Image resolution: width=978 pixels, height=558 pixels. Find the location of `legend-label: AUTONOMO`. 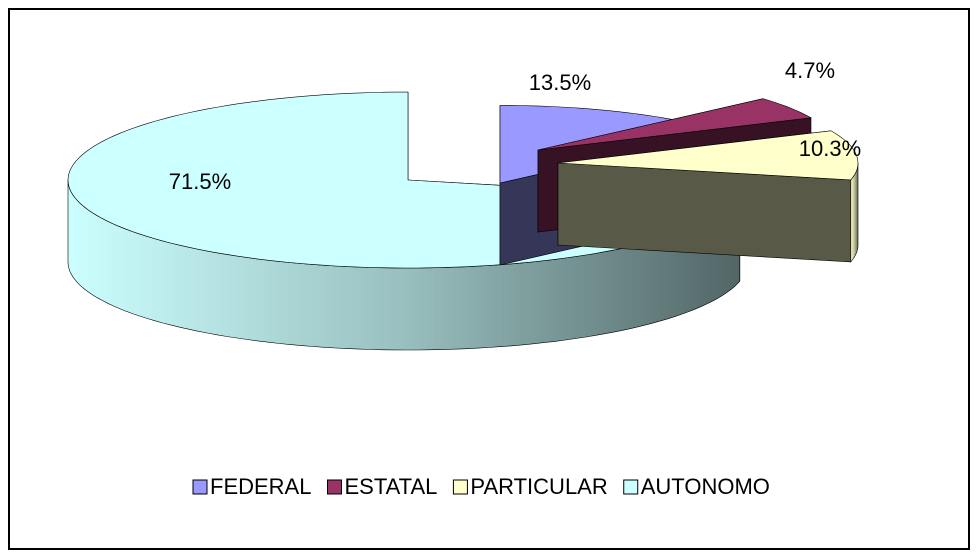

legend-label: AUTONOMO is located at coordinates (705, 486).